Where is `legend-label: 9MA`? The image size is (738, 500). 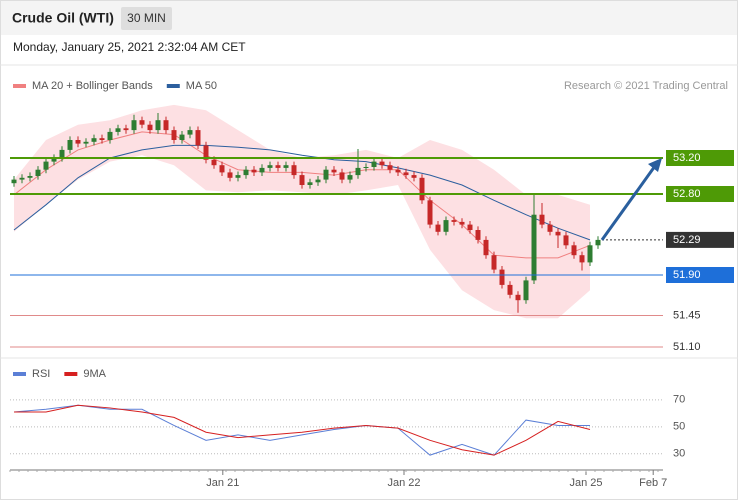
legend-label: 9MA is located at coordinates (94, 374).